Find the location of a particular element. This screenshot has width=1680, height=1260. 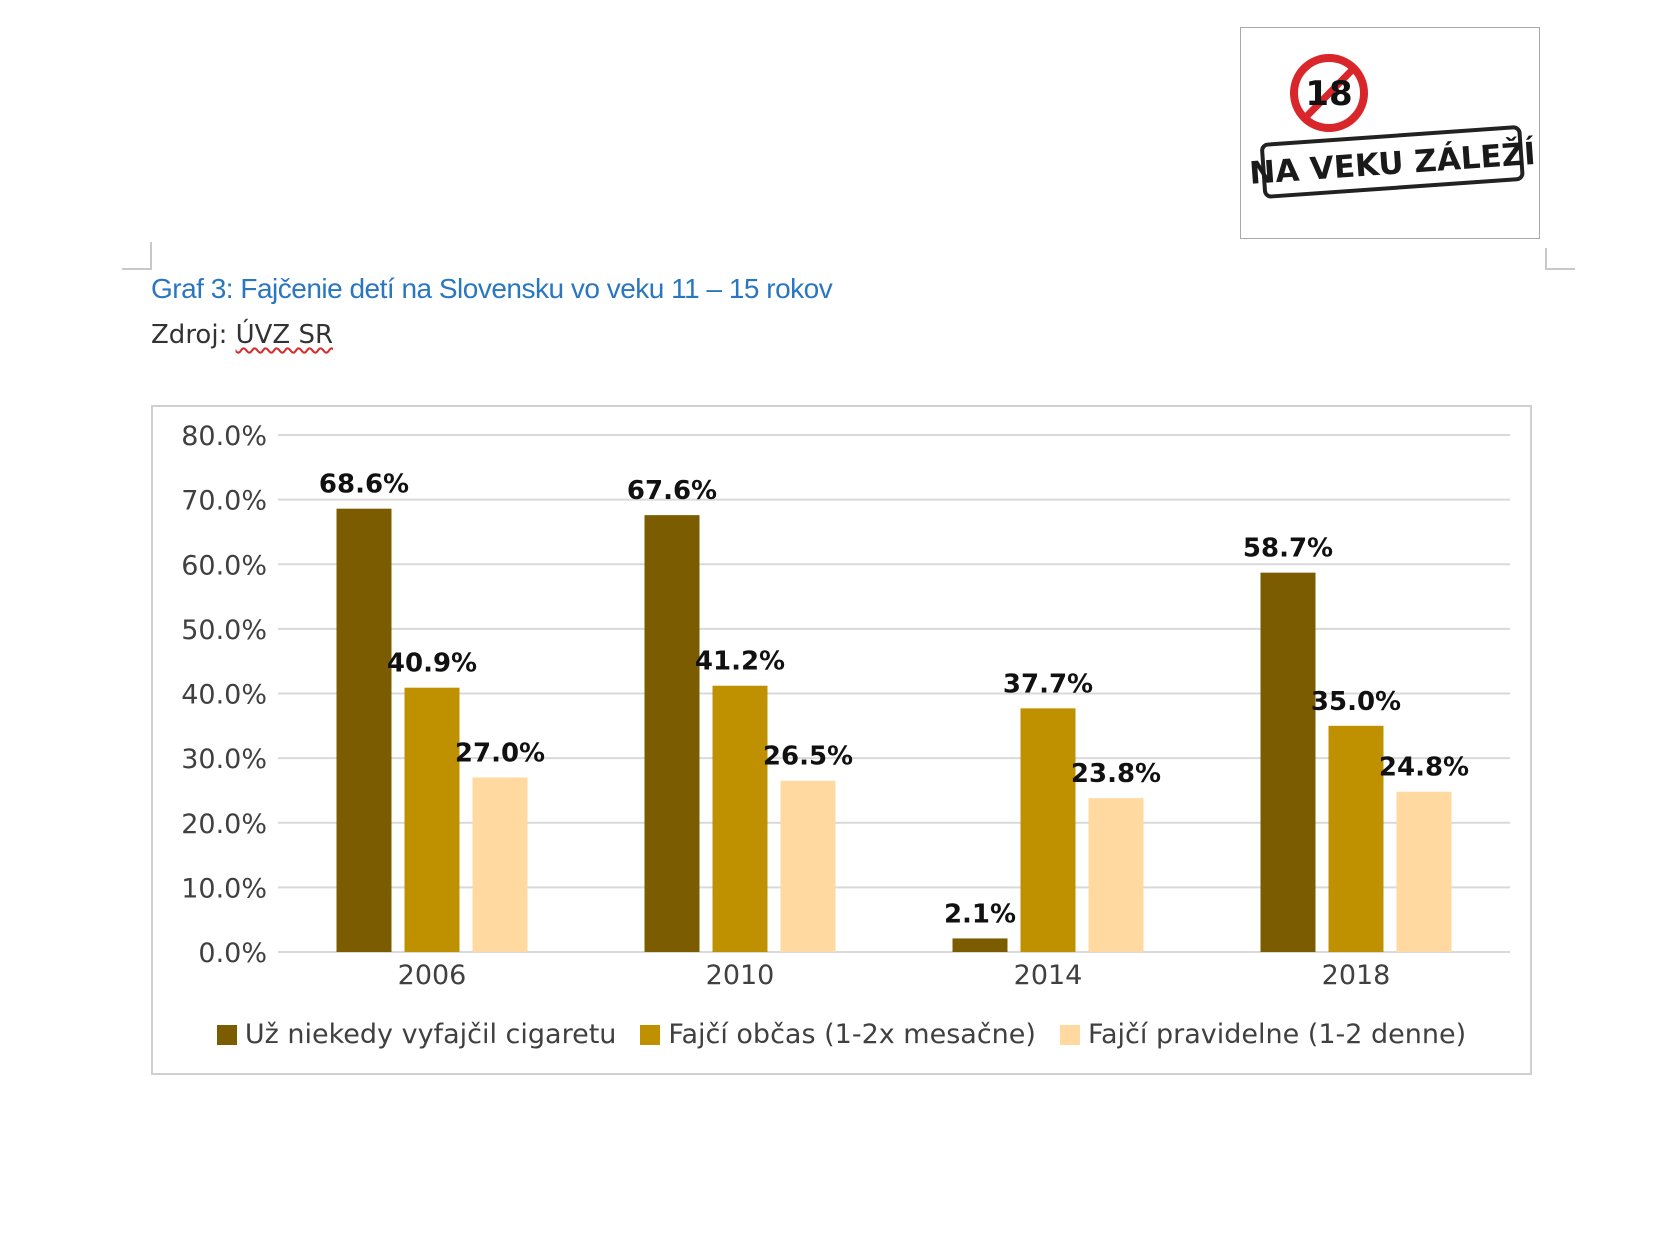

bar-series-3-2010 is located at coordinates (808, 866).